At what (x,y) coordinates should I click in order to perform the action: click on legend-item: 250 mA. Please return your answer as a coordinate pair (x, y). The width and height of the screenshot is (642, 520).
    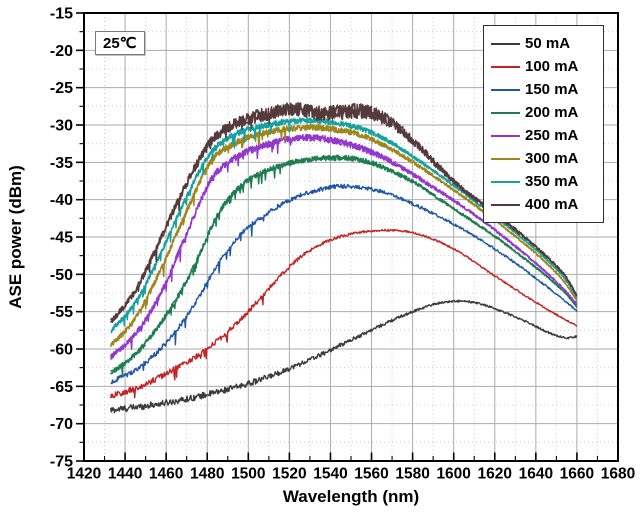
    Looking at the image, I should click on (546, 135).